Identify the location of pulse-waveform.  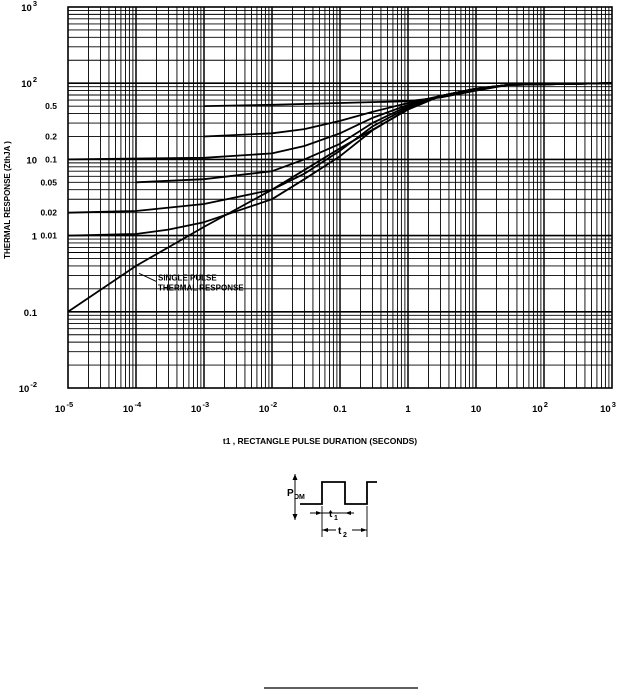
(338, 493).